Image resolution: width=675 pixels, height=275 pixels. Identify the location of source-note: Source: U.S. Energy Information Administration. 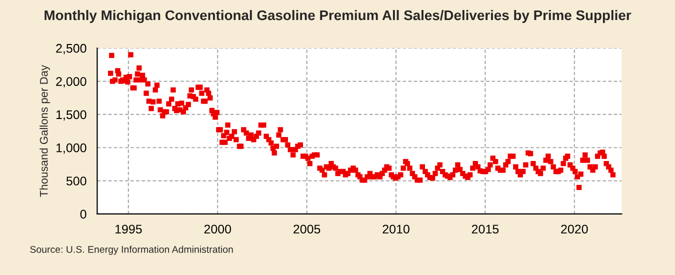
(131, 250).